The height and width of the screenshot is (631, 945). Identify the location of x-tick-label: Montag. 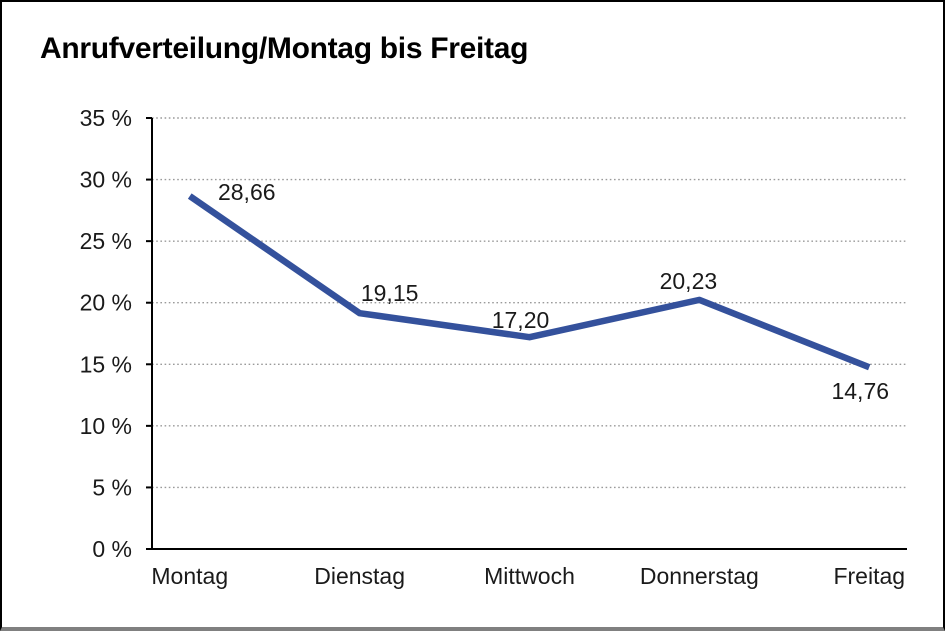
(189, 576).